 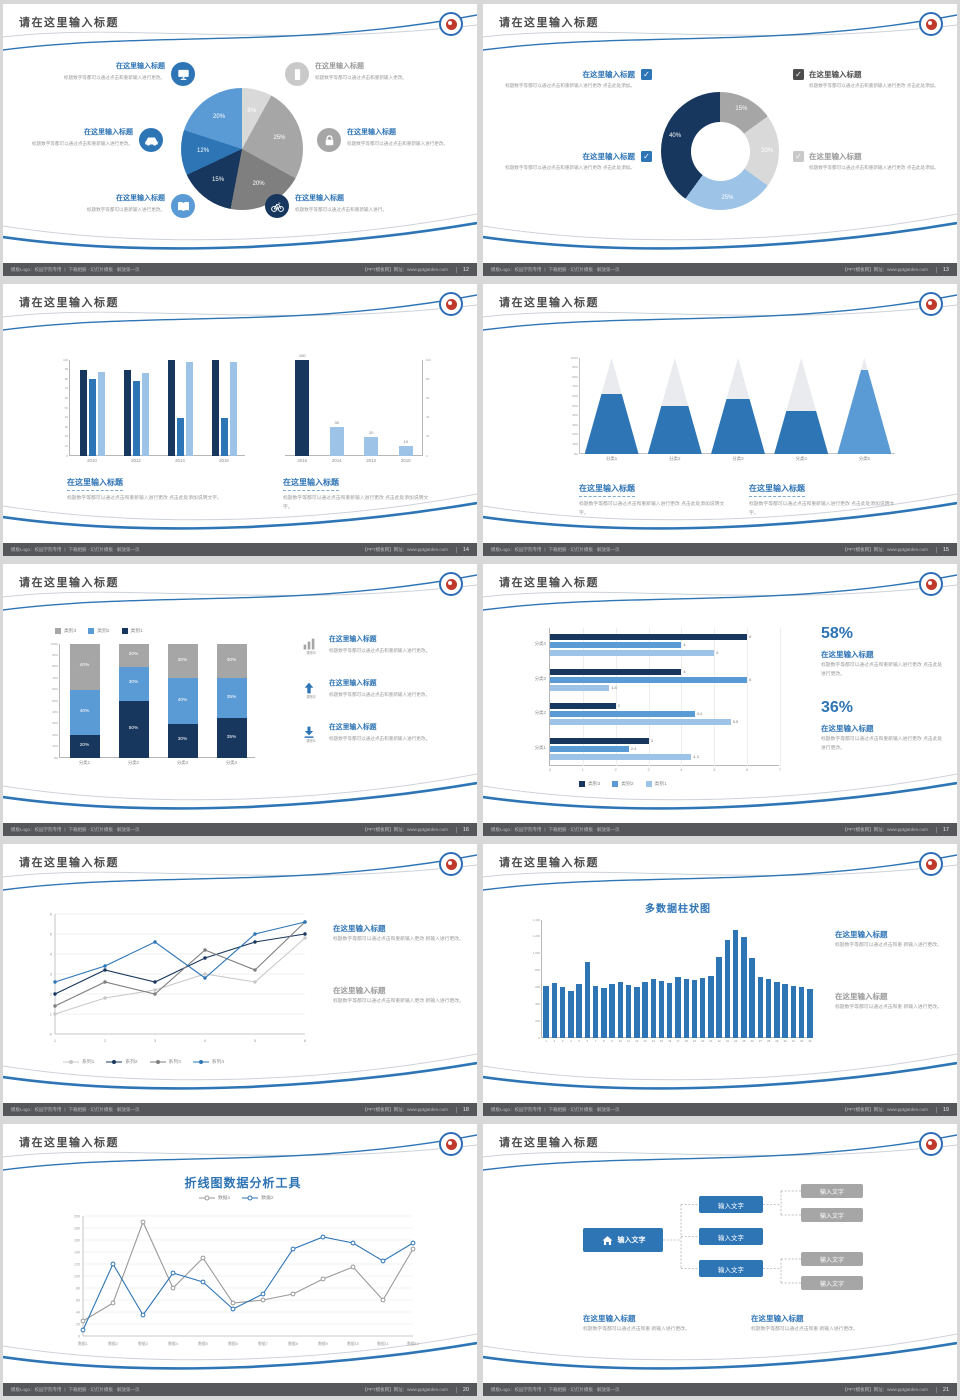 What do you see at coordinates (258, 184) in the screenshot?
I see `slice-label: 20%` at bounding box center [258, 184].